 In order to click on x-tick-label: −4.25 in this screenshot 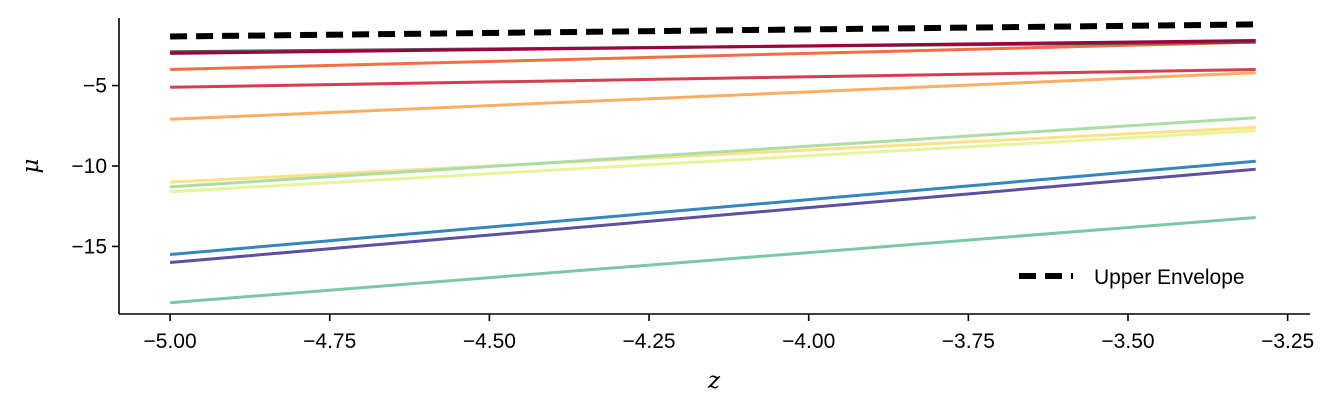, I will do `click(648, 341)`.